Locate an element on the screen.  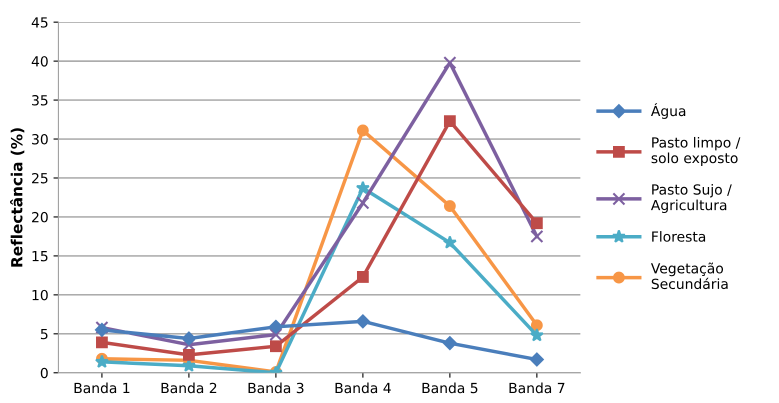
legend-label: Água is located at coordinates (668, 111).